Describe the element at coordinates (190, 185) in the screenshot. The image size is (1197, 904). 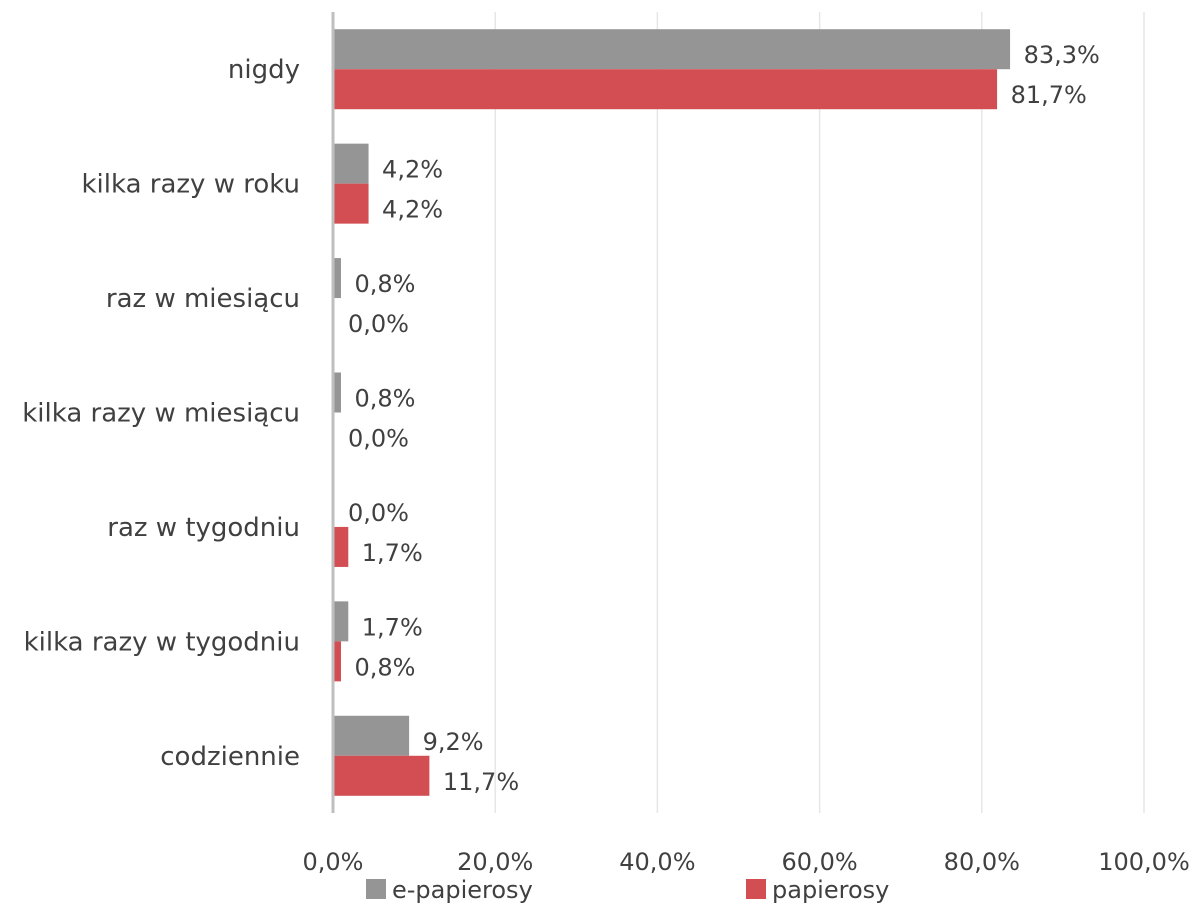
I see `category-label: kilka razy w roku` at that location.